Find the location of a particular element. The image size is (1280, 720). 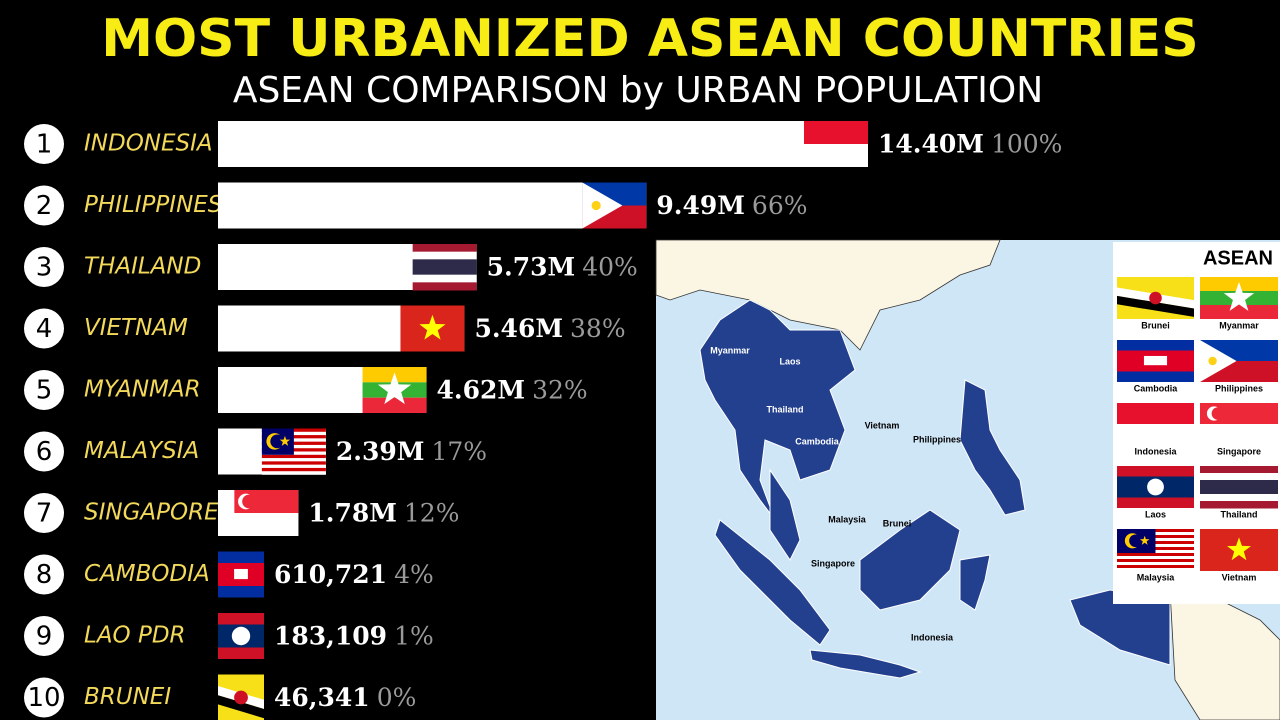

bar is located at coordinates (543, 144).